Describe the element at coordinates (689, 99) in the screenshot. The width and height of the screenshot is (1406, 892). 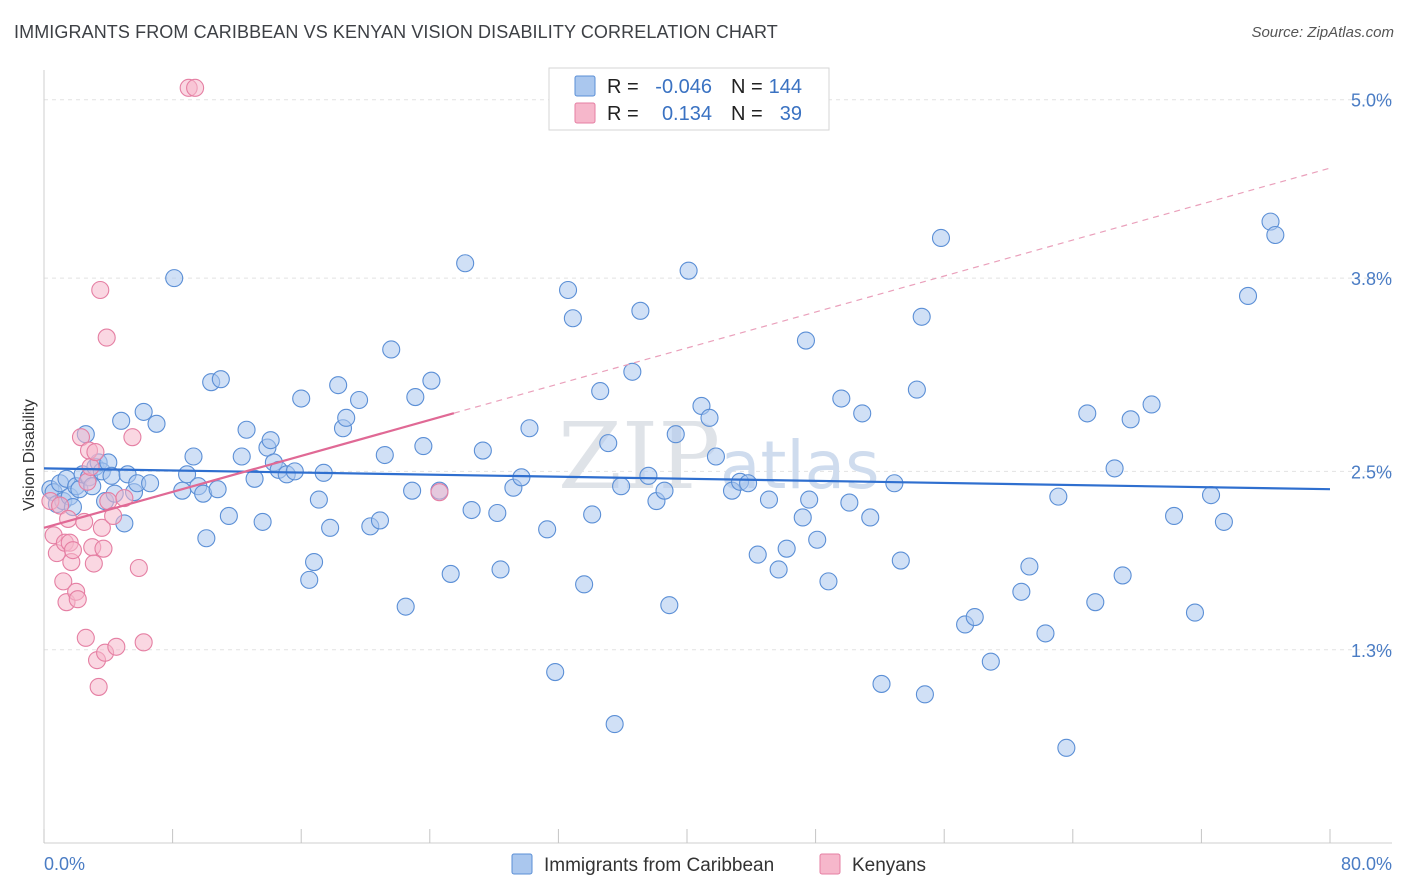
I see `legend-box` at that location.